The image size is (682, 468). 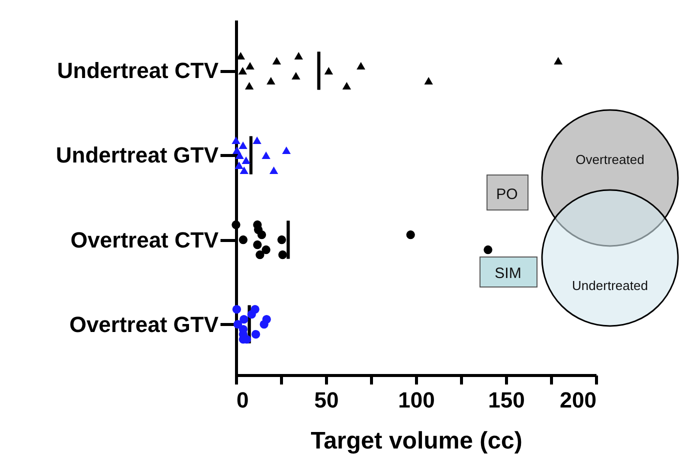 What do you see at coordinates (144, 324) in the screenshot?
I see `y-tick-label: Overtreat GTV` at bounding box center [144, 324].